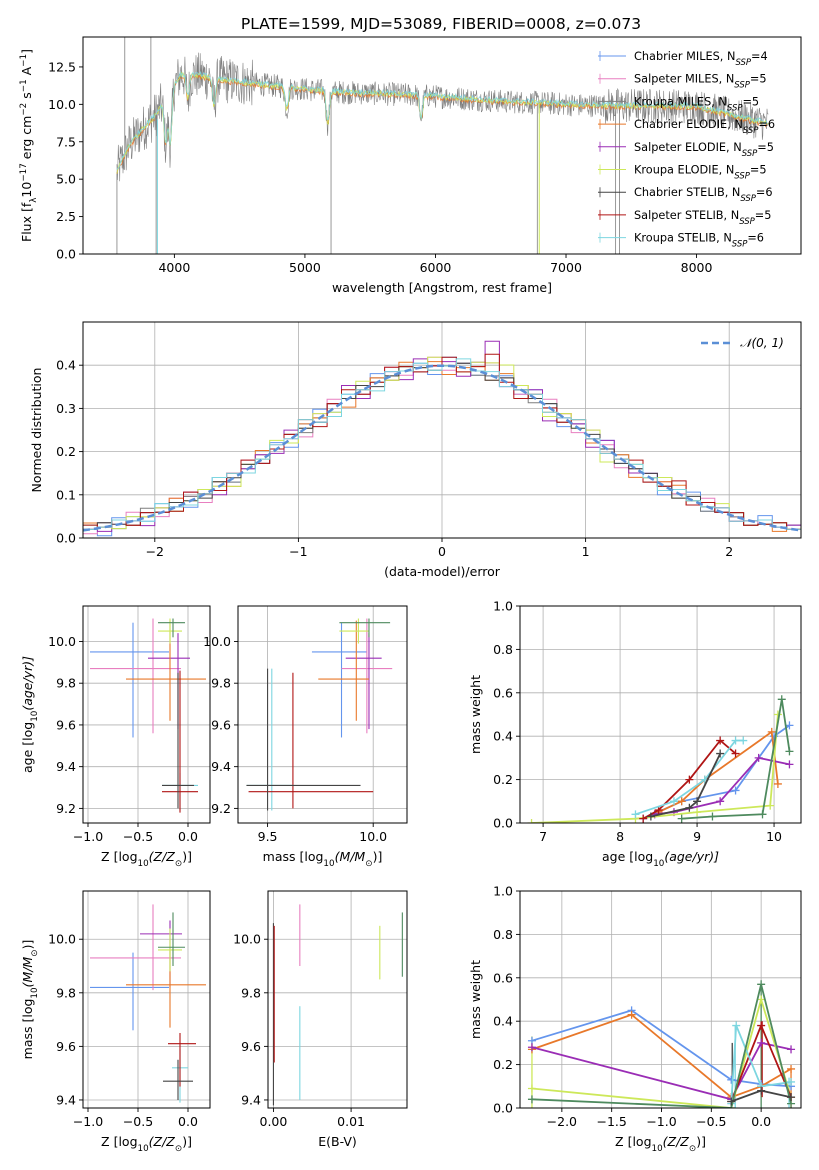 Image resolution: width=819 pixels, height=1170 pixels. What do you see at coordinates (66, 216) in the screenshot?
I see `y-tick-label: 2.5` at bounding box center [66, 216].